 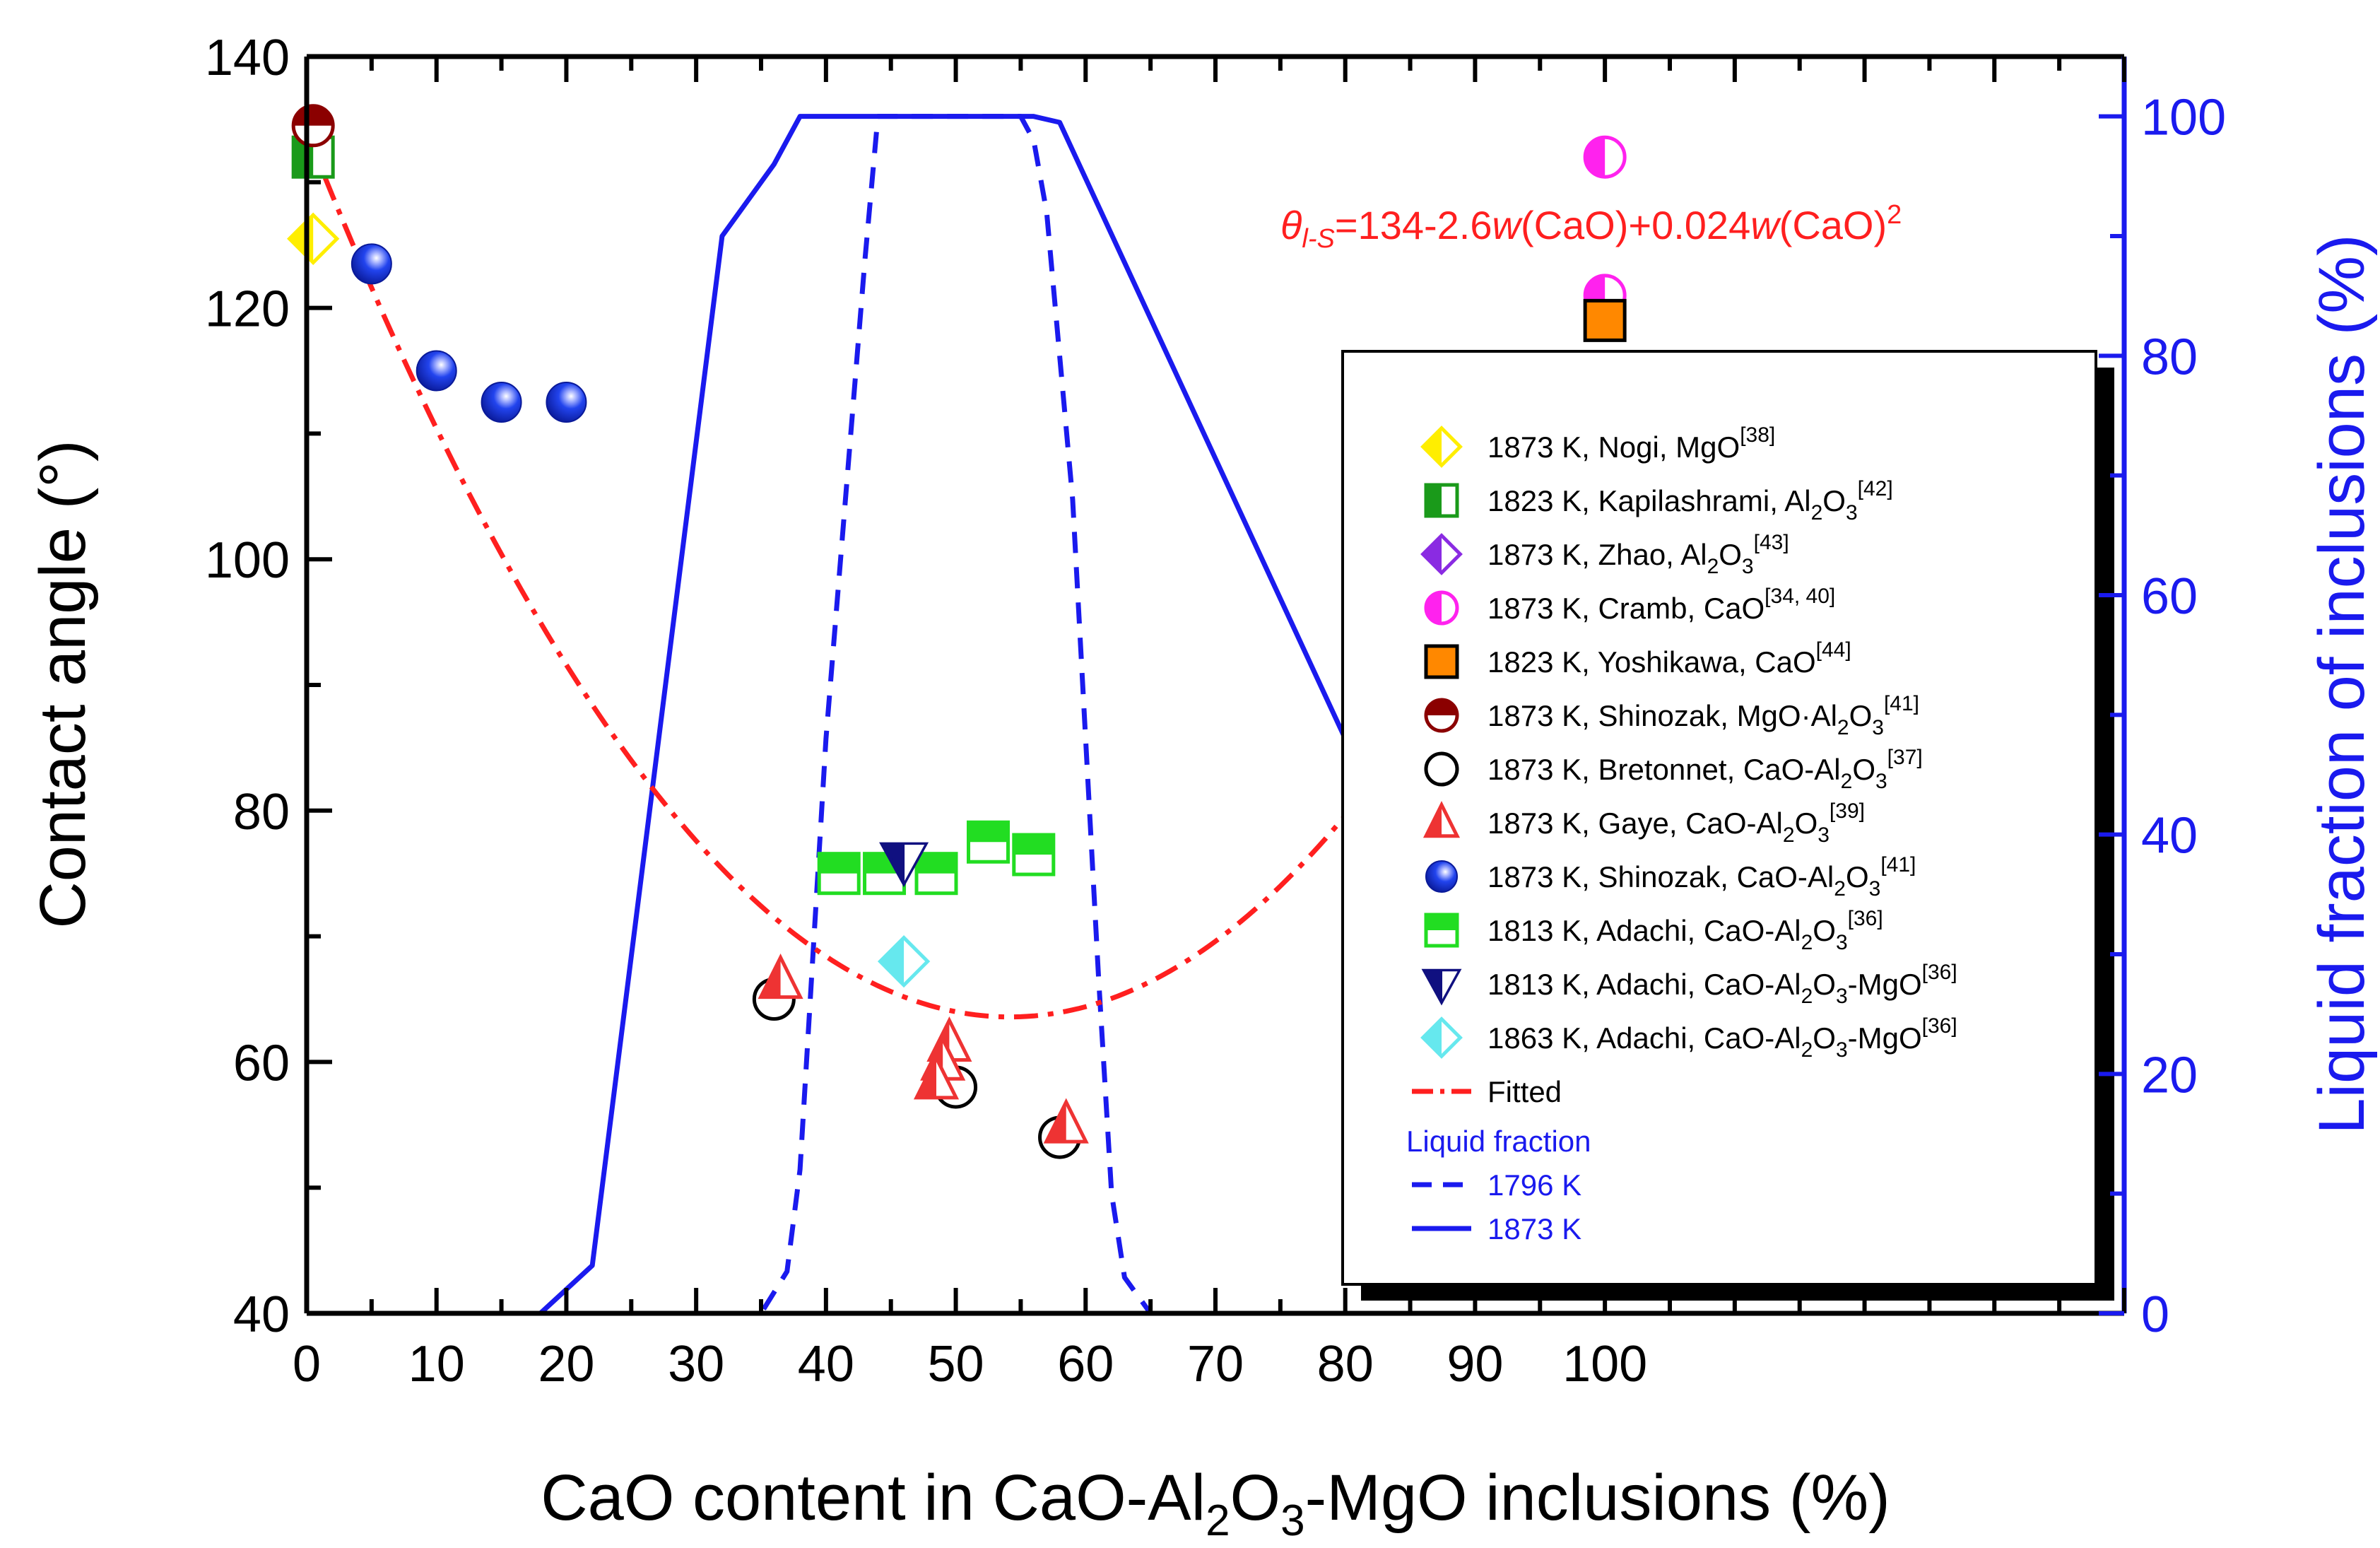 I want to click on legend-label-5: 1873 K, Shinozak, MgO·Al2O3[41], so click(x=1704, y=715).